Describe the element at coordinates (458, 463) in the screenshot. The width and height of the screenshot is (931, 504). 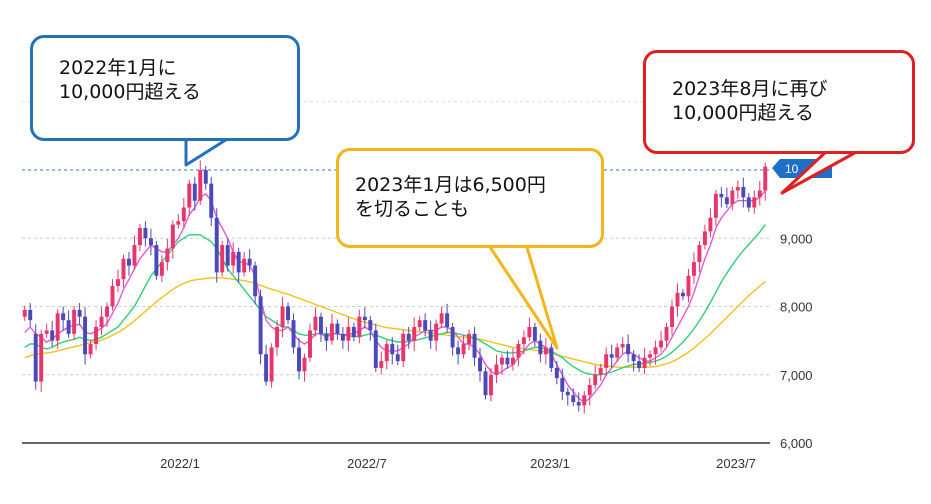
I see `x-axis-ticks: 2022/1 2022/7 2023/1 2023/7` at that location.